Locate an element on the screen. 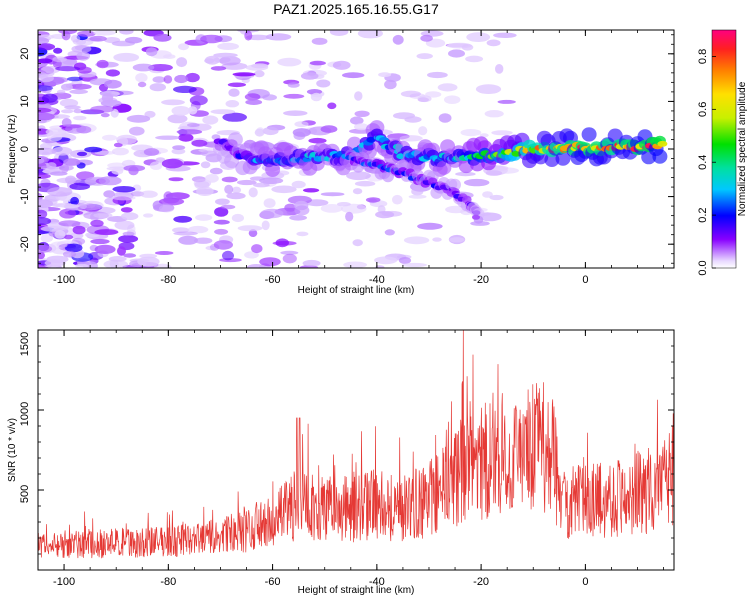 Image resolution: width=750 pixels, height=600 pixels. colorbar-tick-label: 0.2 is located at coordinates (703, 214).